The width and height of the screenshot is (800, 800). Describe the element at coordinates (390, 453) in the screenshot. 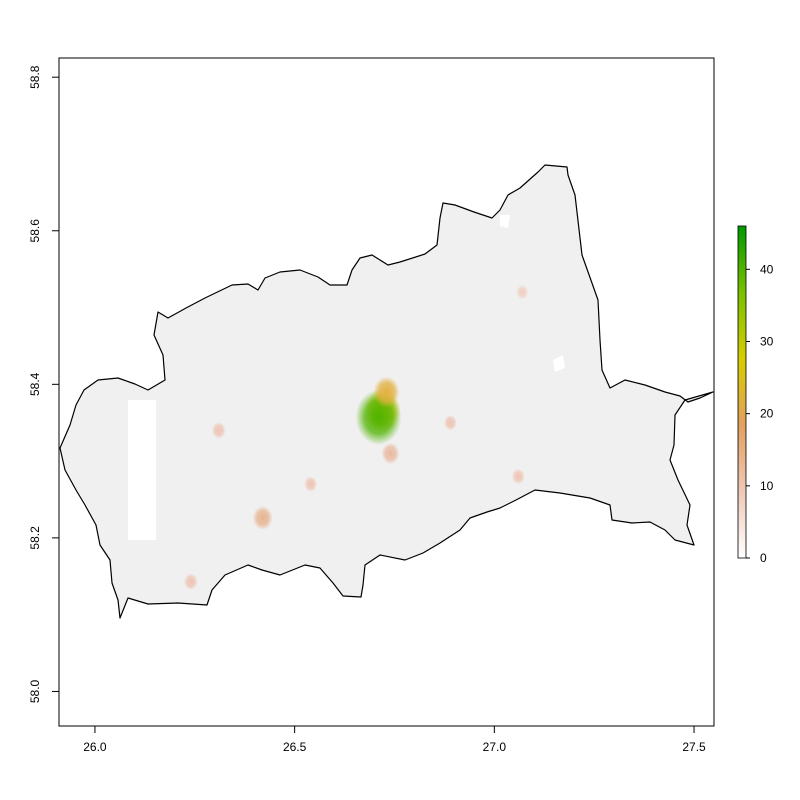

I see `hotspot-south-cluster` at that location.